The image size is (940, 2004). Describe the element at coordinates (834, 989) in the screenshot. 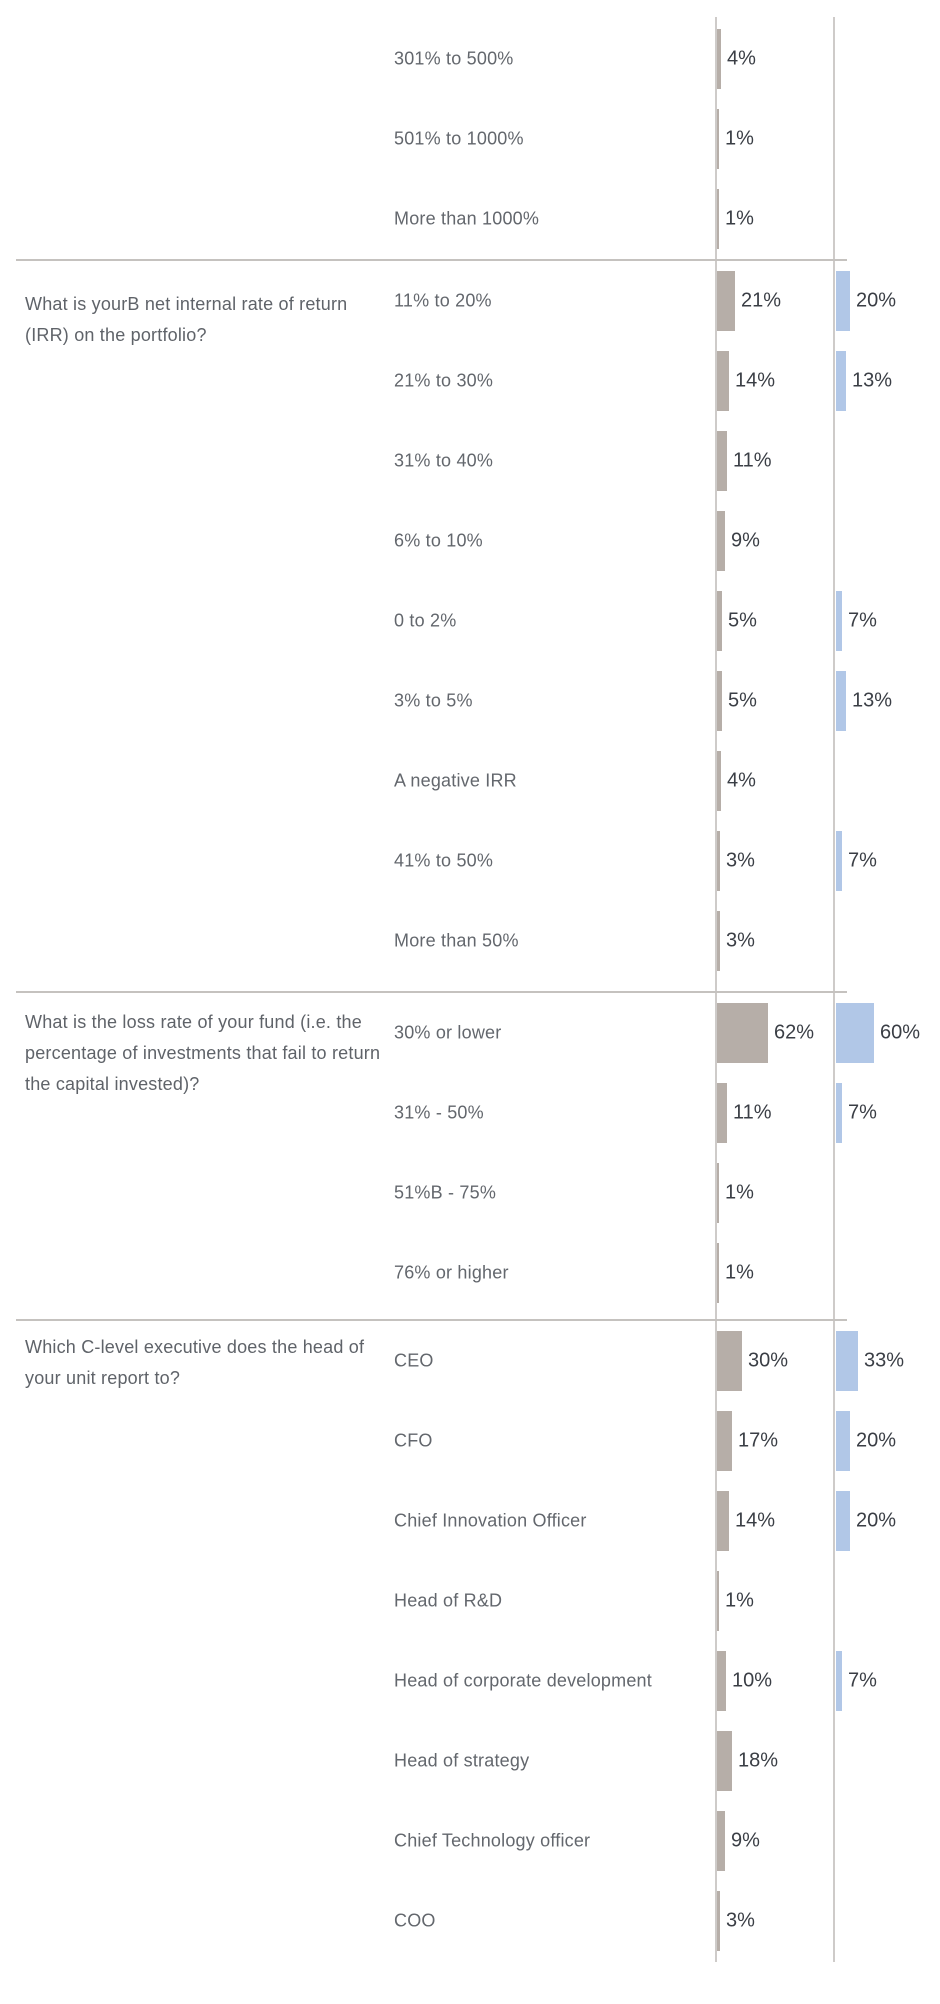

I see `col2-axis-line` at that location.